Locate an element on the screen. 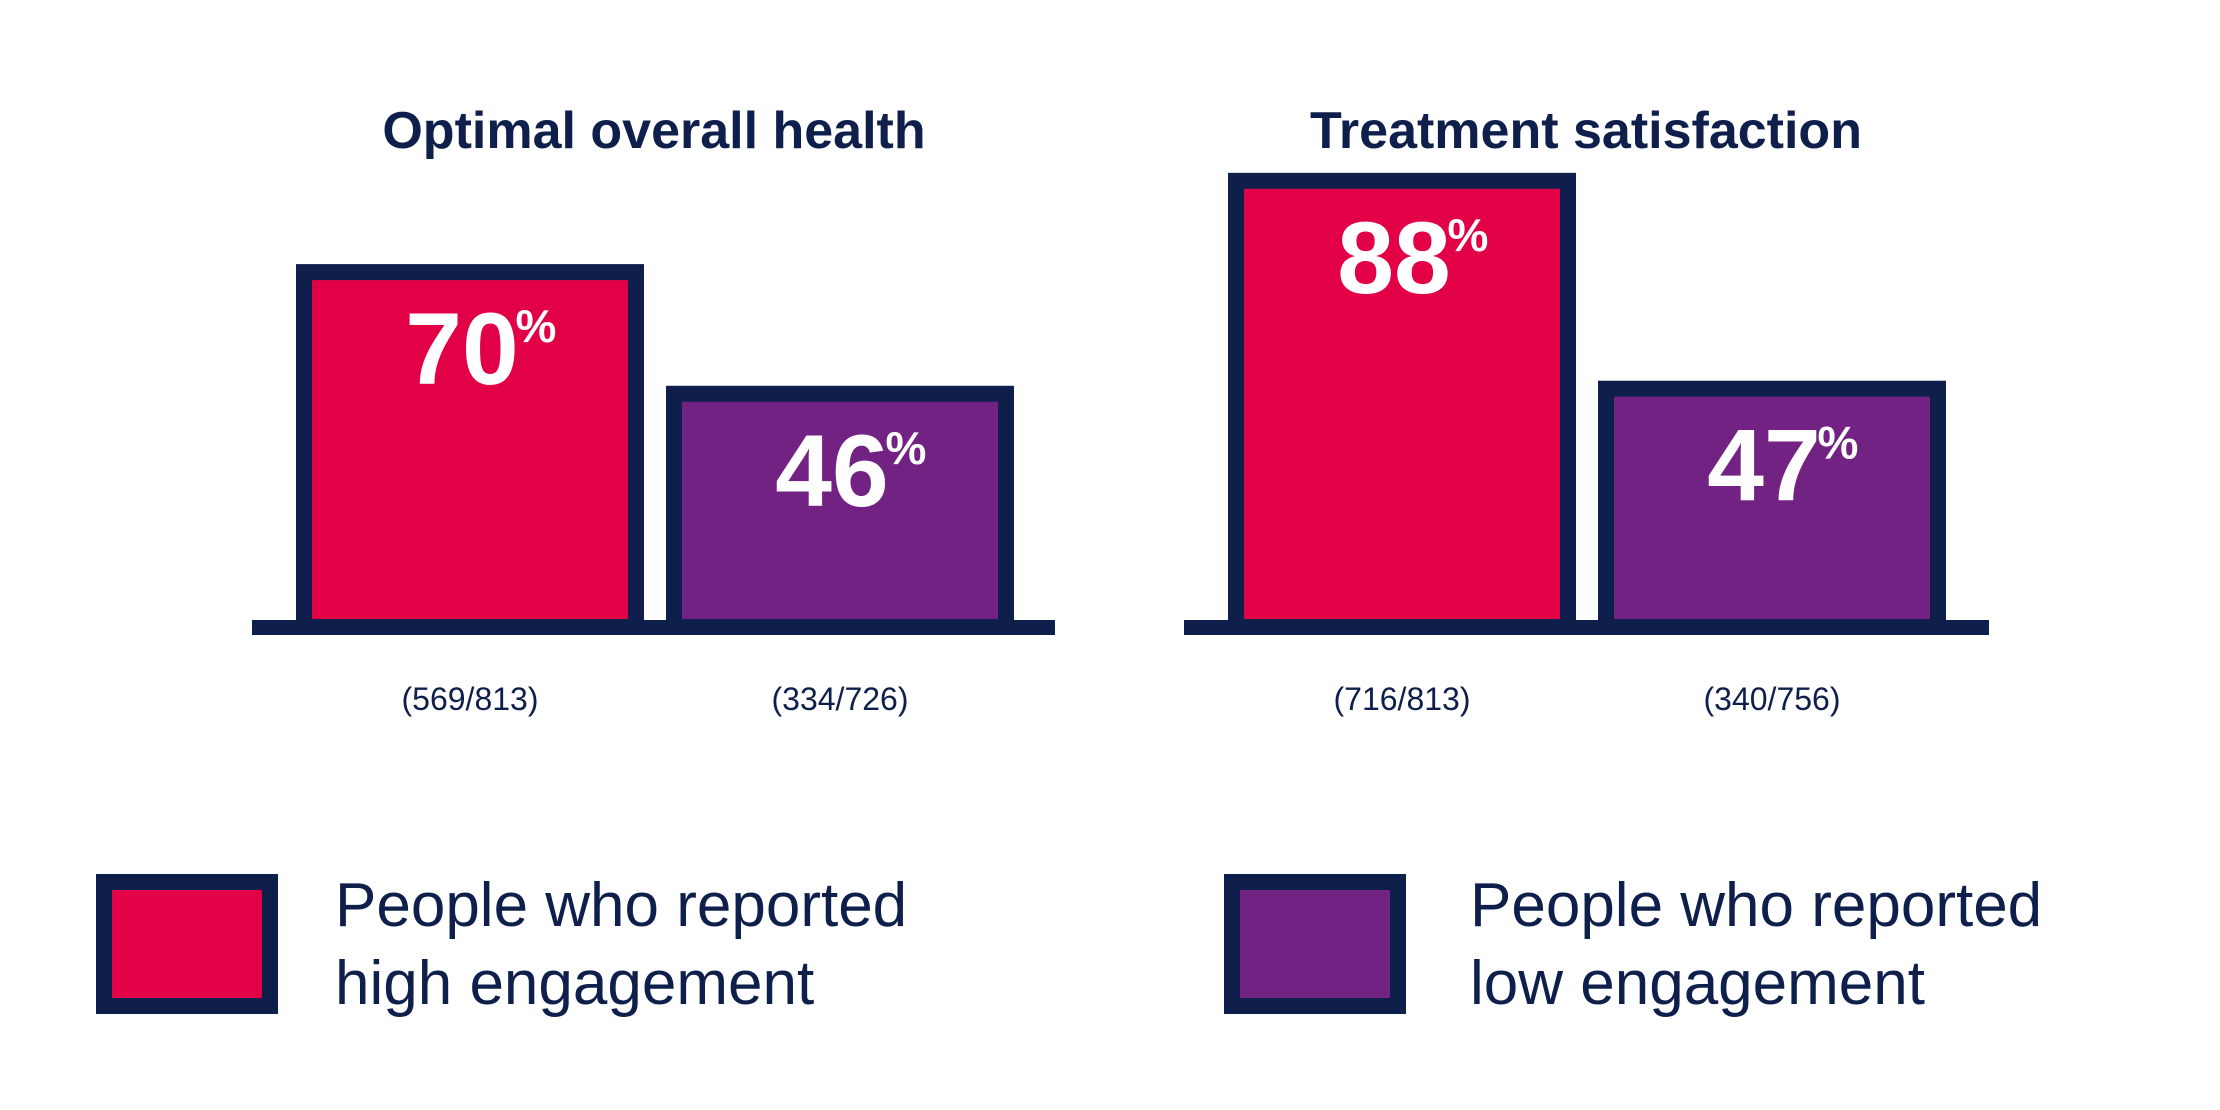  bar-value-label: 88 is located at coordinates (1393, 258).